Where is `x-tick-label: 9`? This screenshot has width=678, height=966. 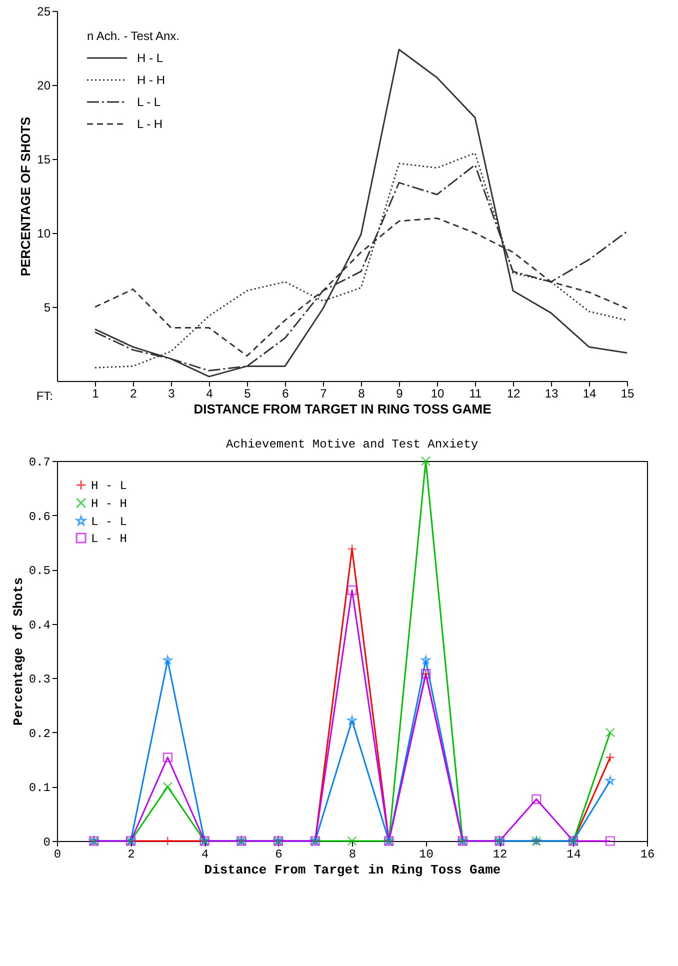
x-tick-label: 9 is located at coordinates (400, 393).